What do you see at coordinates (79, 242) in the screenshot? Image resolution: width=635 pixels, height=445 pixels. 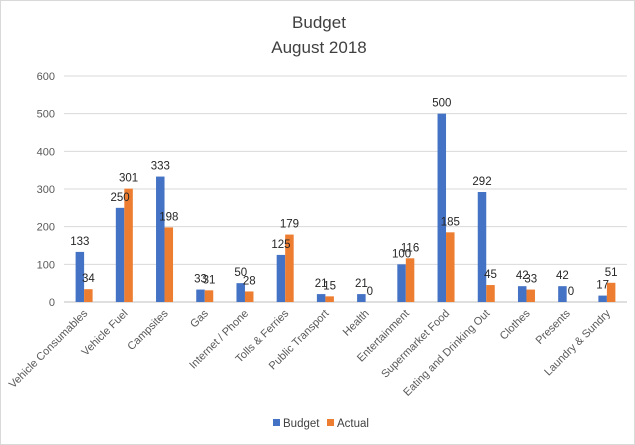 I see `data-label-budget: 133` at bounding box center [79, 242].